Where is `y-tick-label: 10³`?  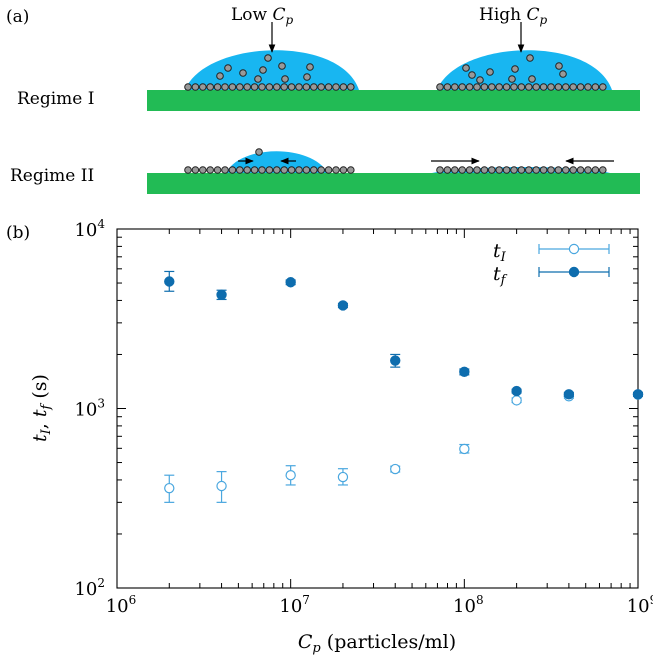 y-tick-label: 10³ is located at coordinates (89, 409).